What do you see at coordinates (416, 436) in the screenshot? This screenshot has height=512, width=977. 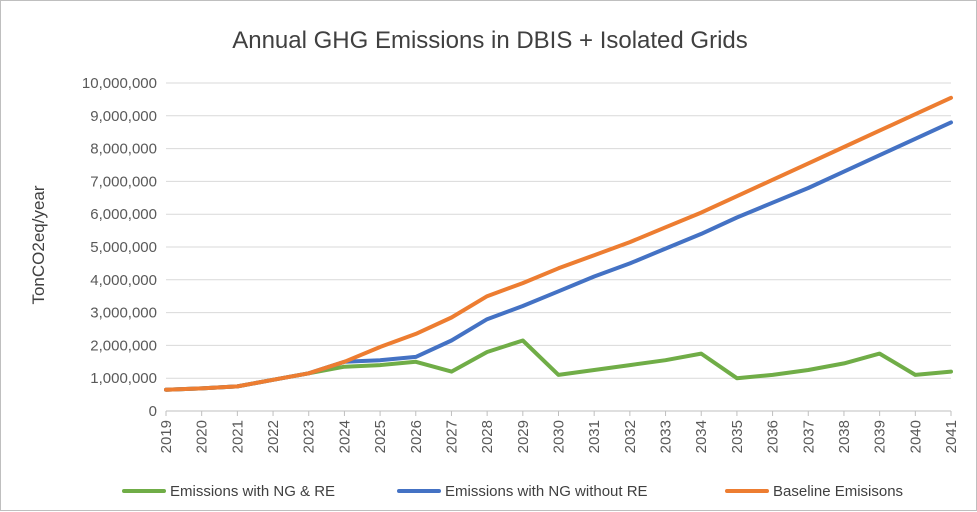 I see `x-tick-label: 2026` at bounding box center [416, 436].